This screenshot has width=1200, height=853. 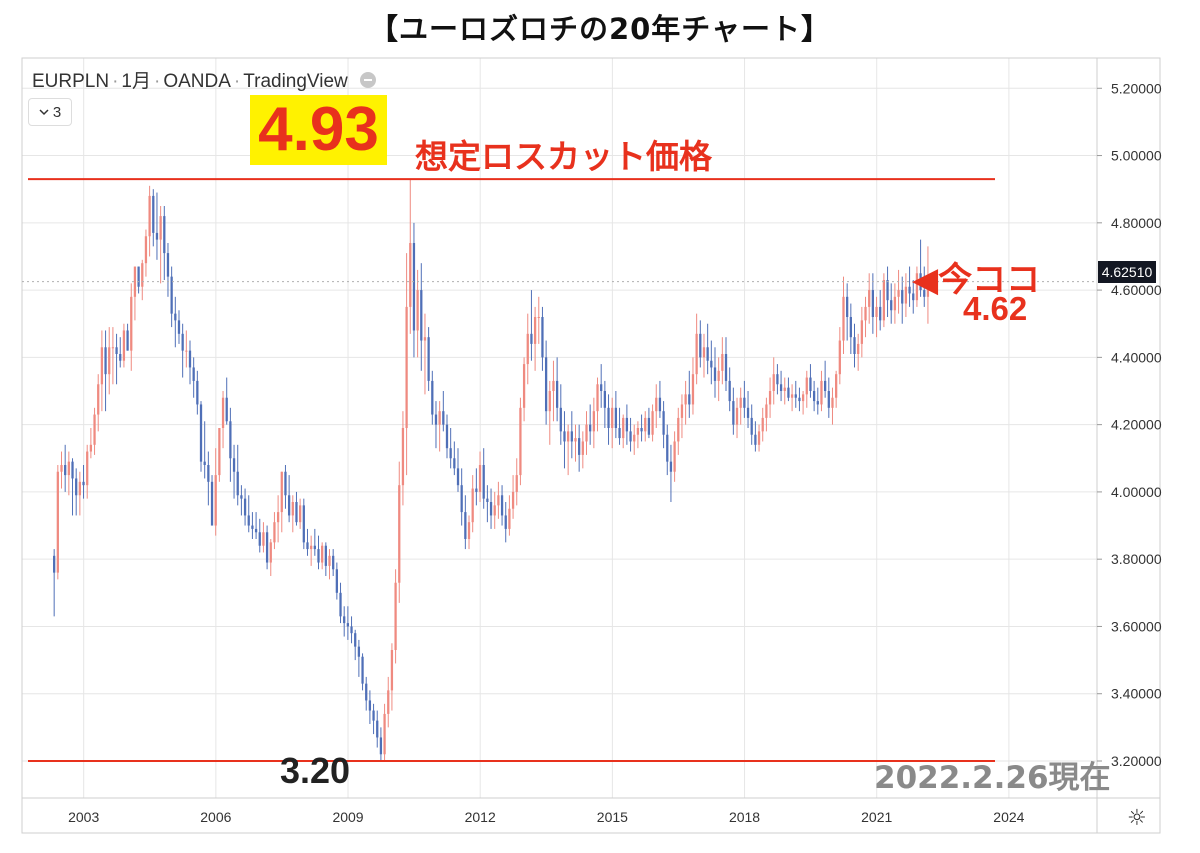 I want to click on x-tick-label: 2015, so click(x=612, y=817).